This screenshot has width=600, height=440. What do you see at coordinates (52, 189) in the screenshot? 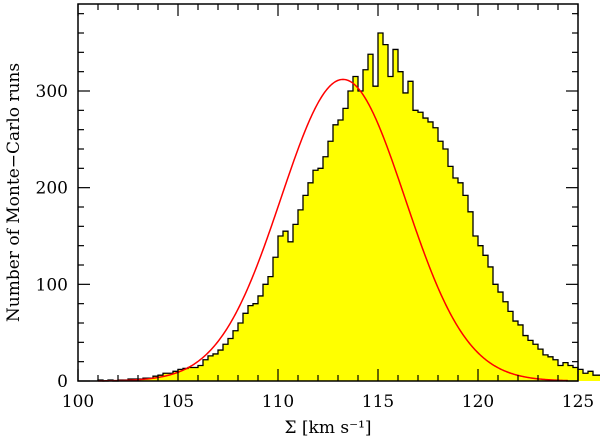
I see `y-tick-label: 200` at bounding box center [52, 189].